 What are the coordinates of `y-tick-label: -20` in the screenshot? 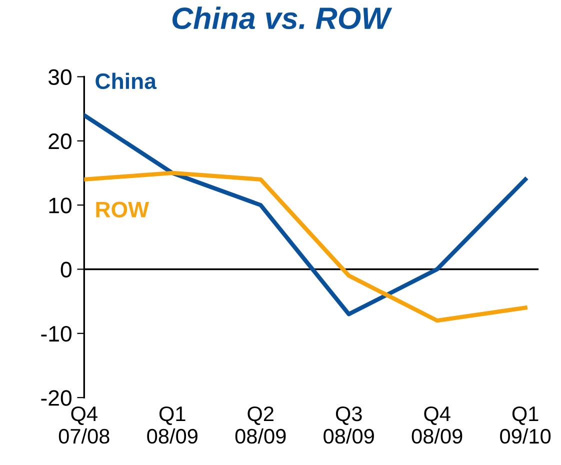 It's located at (56, 398).